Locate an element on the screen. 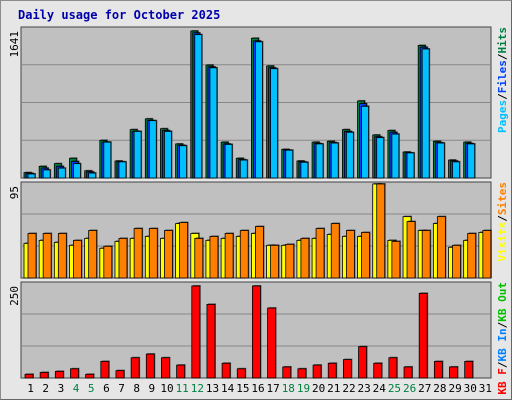  day-label: 28 is located at coordinates (439, 388).